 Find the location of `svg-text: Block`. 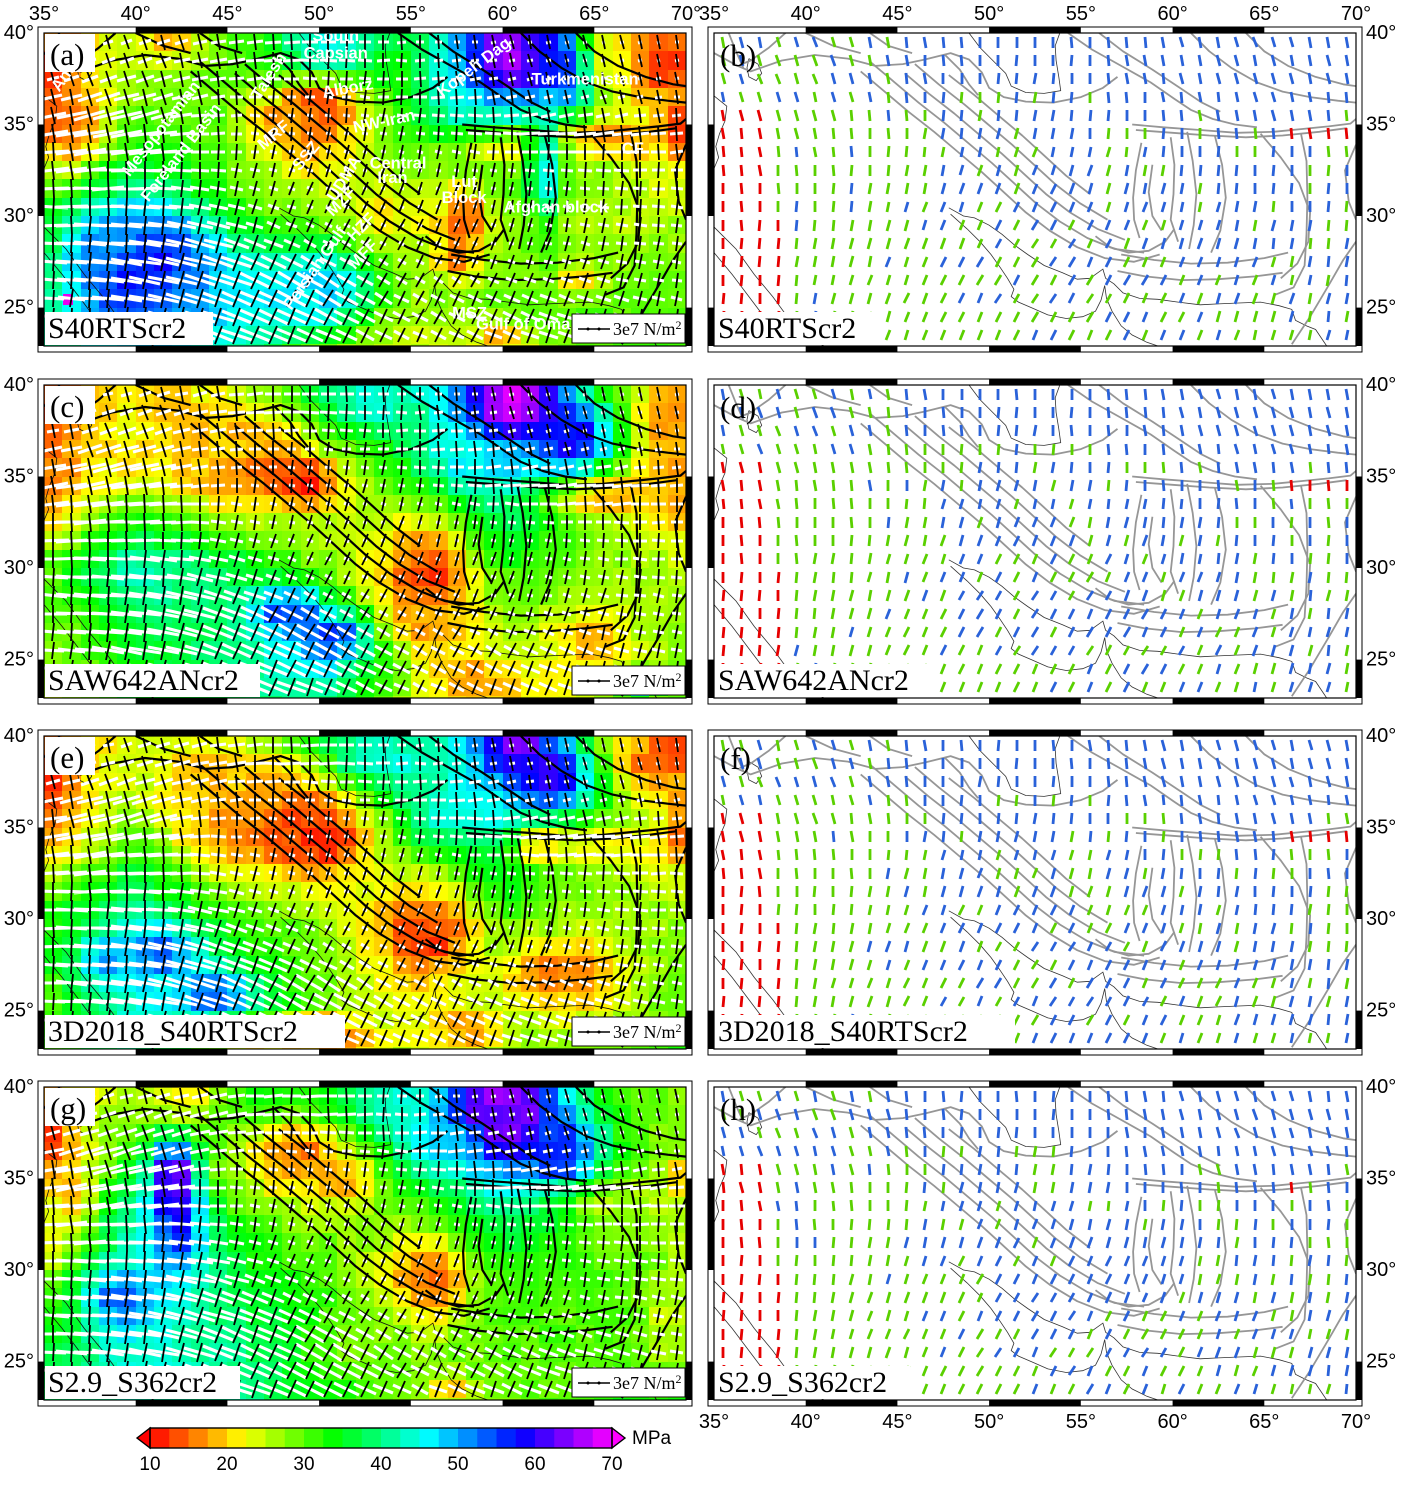

svg-text: Block is located at coordinates (465, 198).